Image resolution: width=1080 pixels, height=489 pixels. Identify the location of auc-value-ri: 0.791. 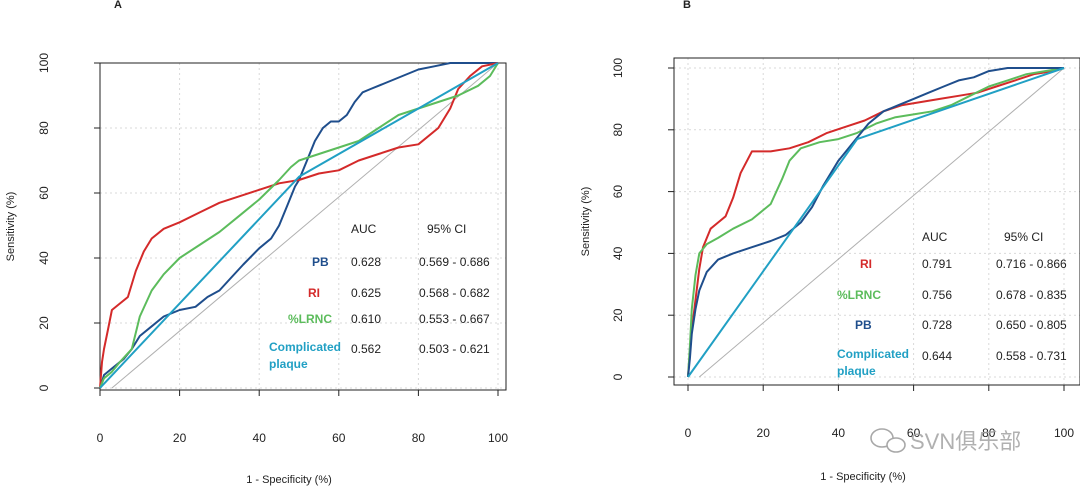
(937, 264).